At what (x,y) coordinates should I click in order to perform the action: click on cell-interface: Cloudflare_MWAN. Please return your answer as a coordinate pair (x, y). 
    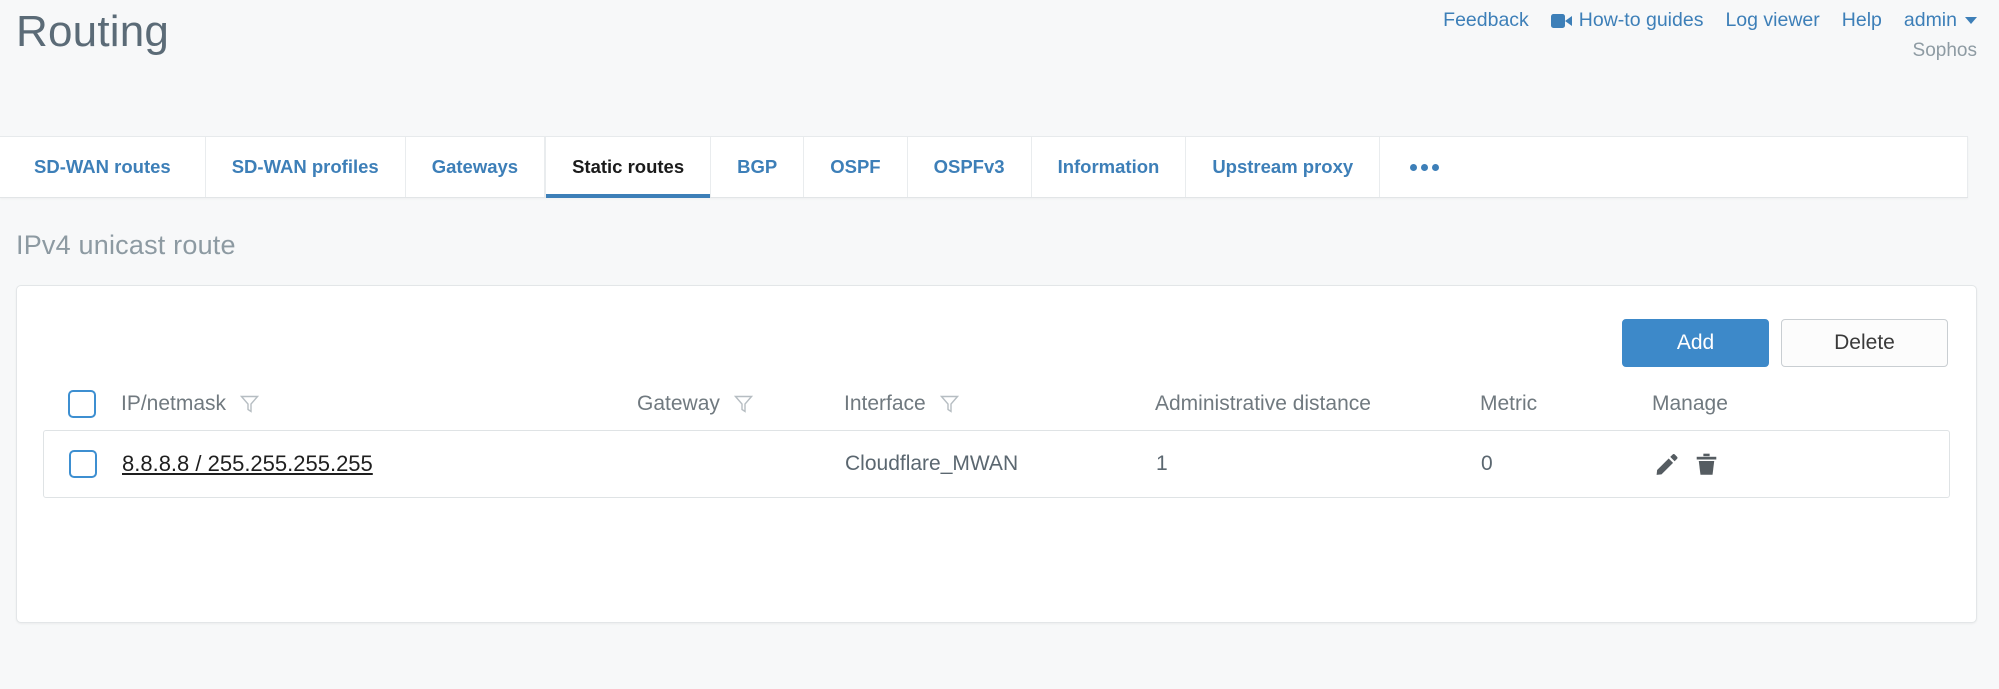
    Looking at the image, I should click on (932, 463).